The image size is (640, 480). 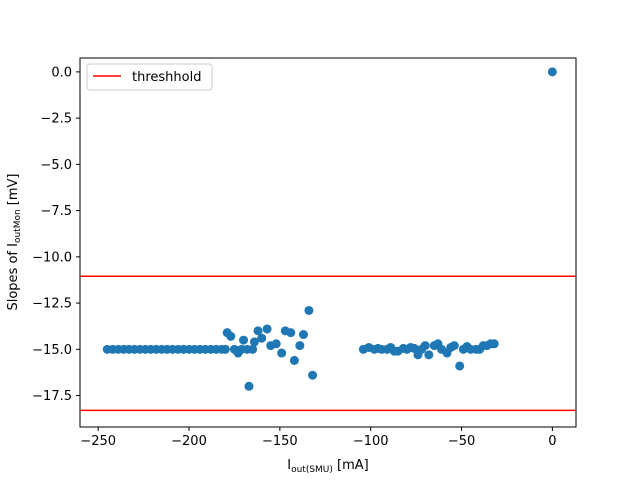 I want to click on x-tick-label: −100, so click(x=371, y=441).